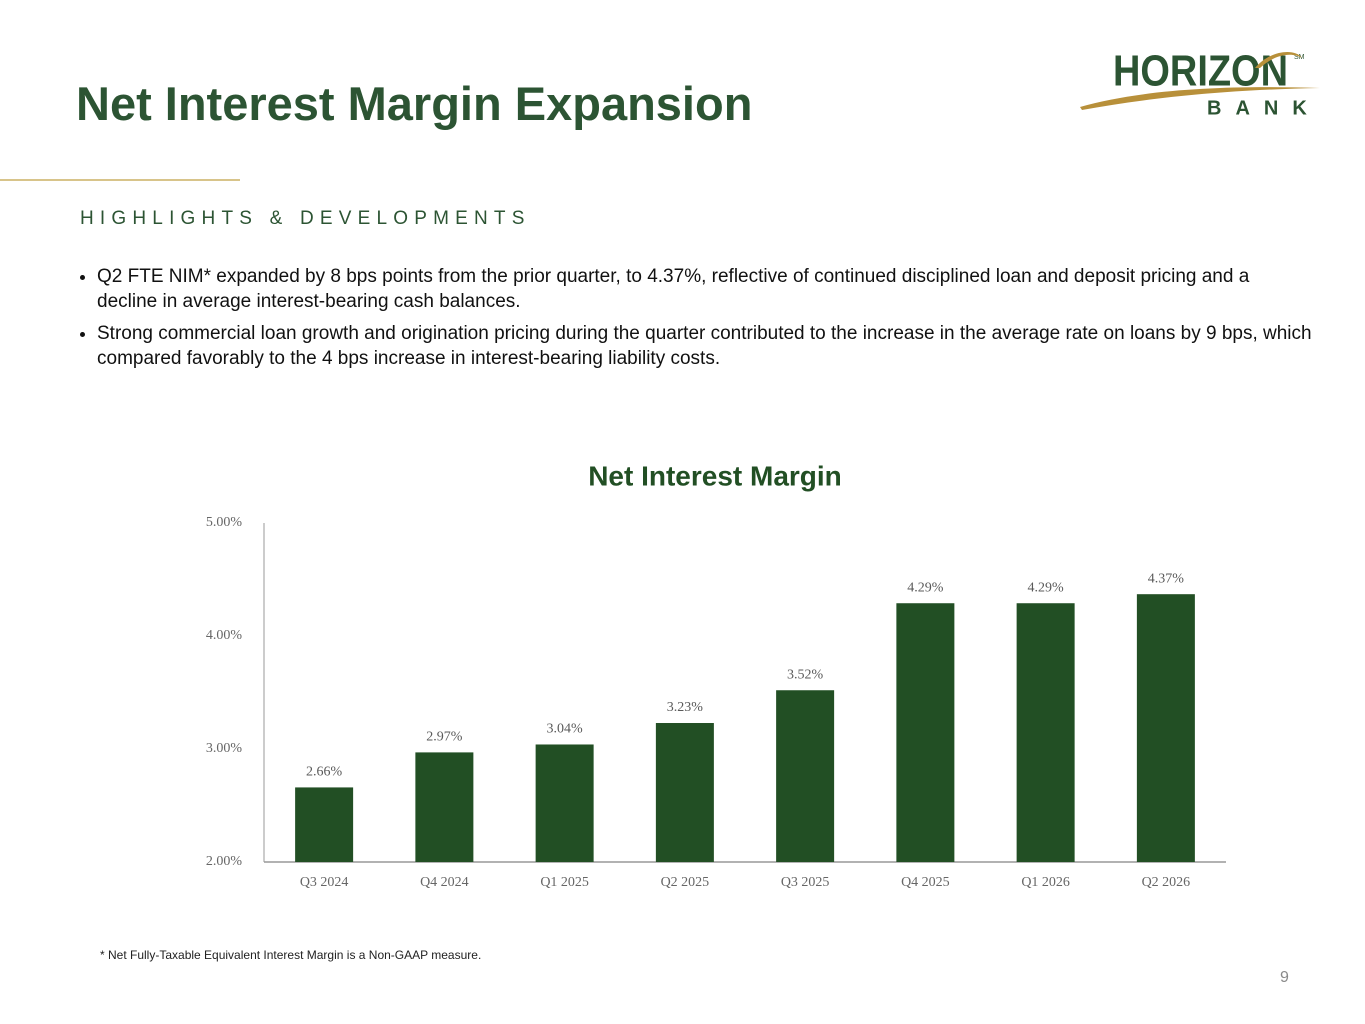  Describe the element at coordinates (224, 861) in the screenshot. I see `y-tick-label: 2.00%` at that location.